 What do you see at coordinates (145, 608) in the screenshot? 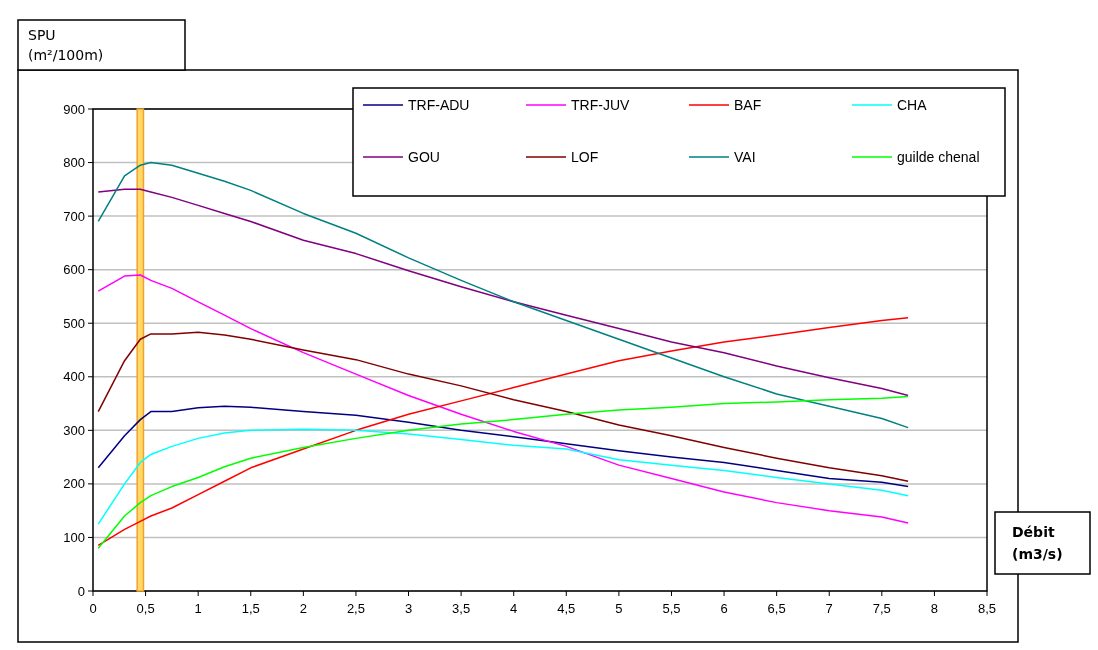
I see `x-tick-label: 0,5` at bounding box center [145, 608].